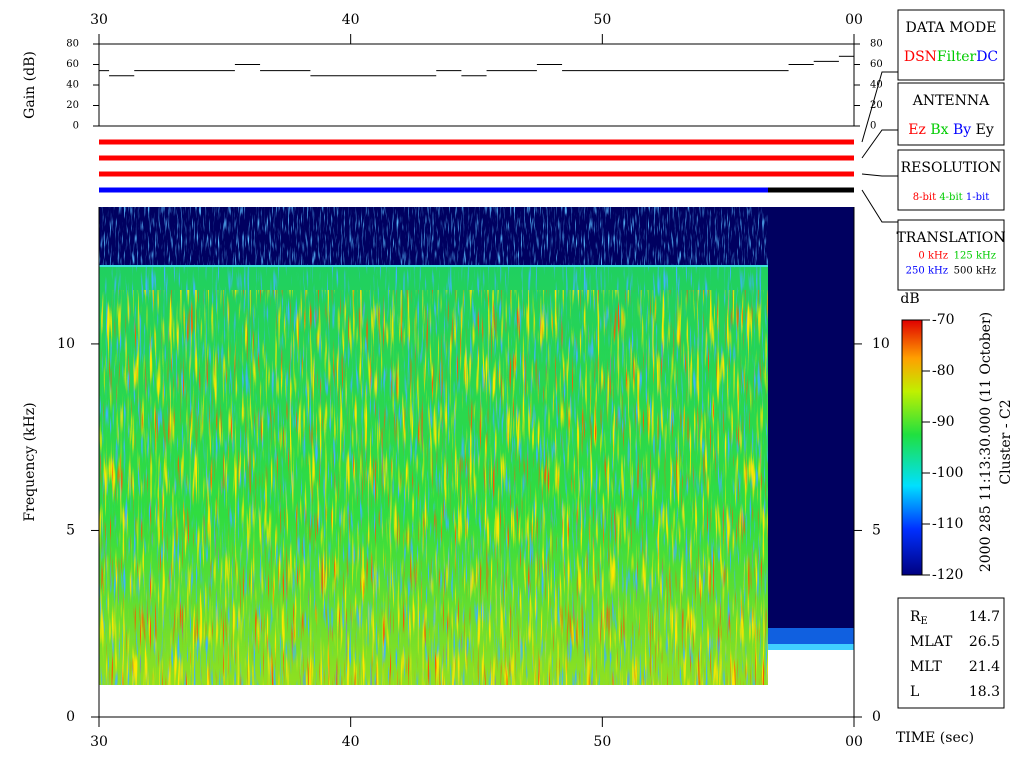 This screenshot has height=768, width=1024. I want to click on panel-item: 4-bit, so click(950, 197).